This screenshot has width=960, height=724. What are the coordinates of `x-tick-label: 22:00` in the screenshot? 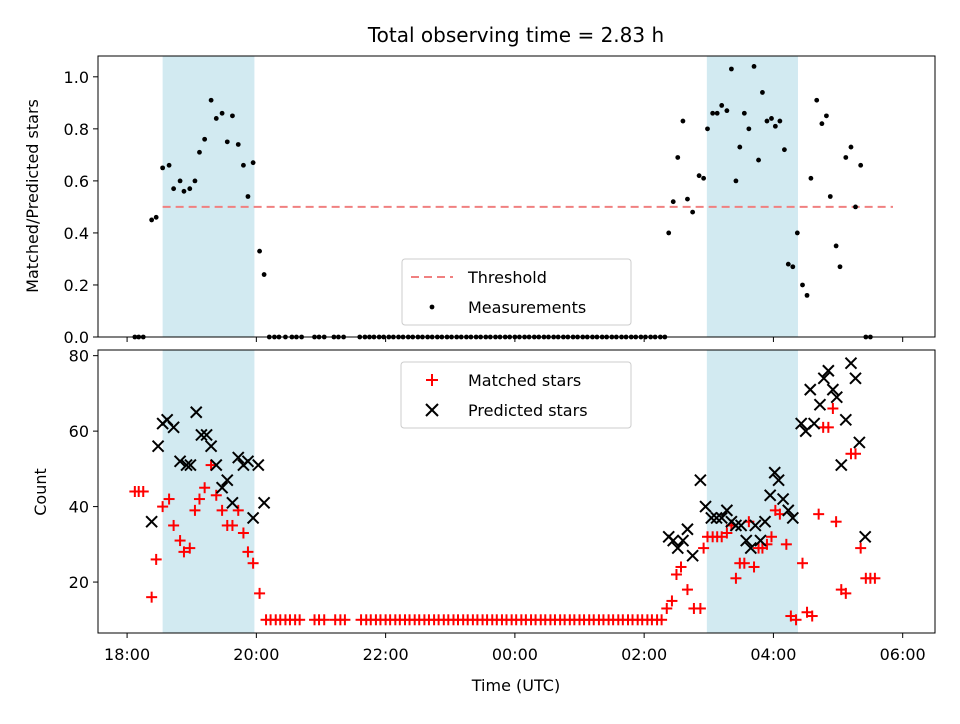 It's located at (386, 654).